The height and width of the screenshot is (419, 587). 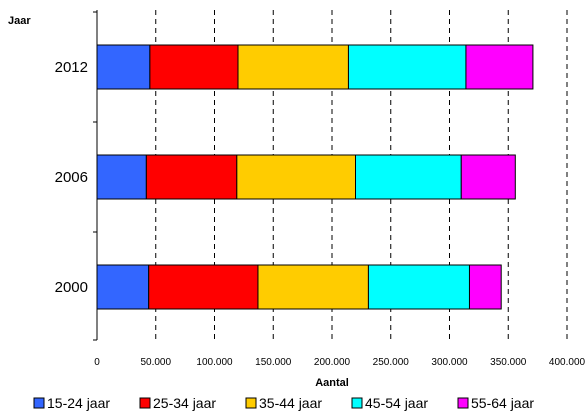 What do you see at coordinates (97, 362) in the screenshot?
I see `x-tick-label: 0` at bounding box center [97, 362].